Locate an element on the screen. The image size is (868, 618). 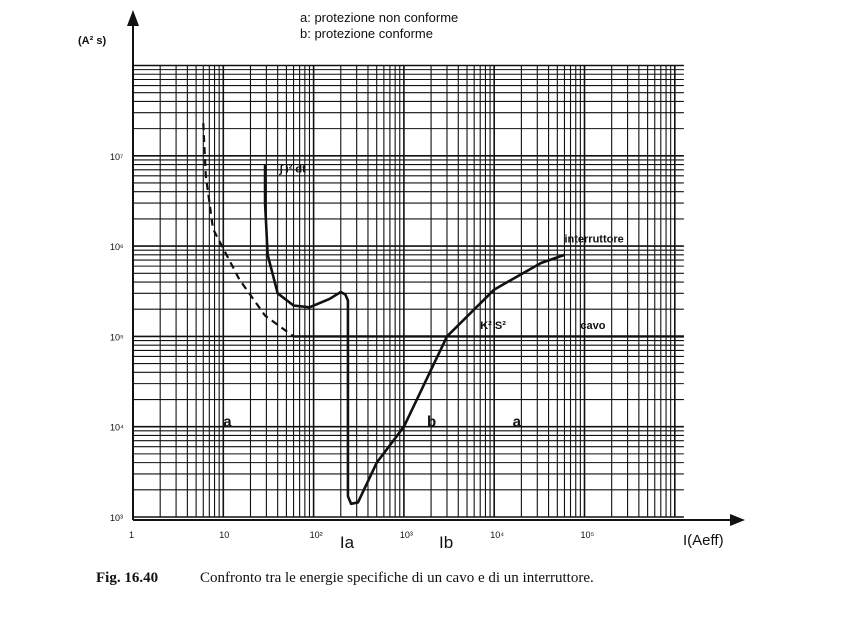
x-axis-label: I(Aeff) is located at coordinates (703, 540).